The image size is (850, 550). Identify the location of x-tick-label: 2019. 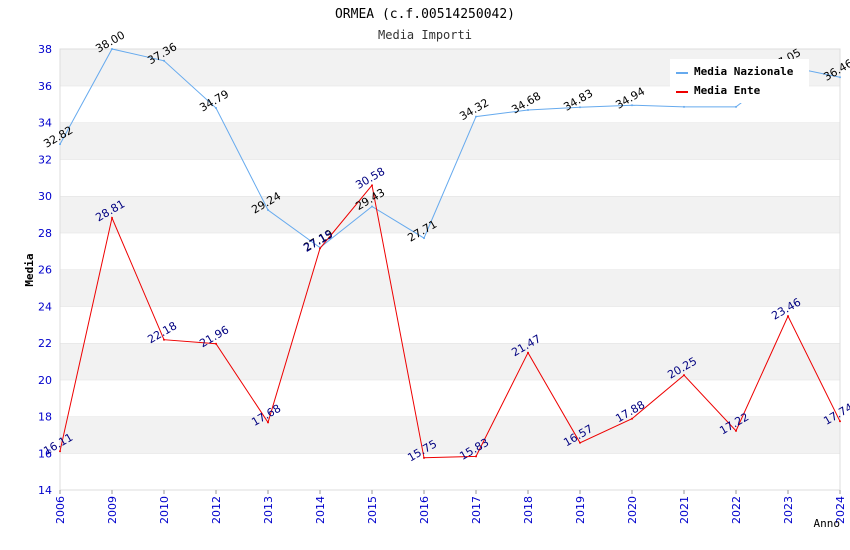
(580, 510).